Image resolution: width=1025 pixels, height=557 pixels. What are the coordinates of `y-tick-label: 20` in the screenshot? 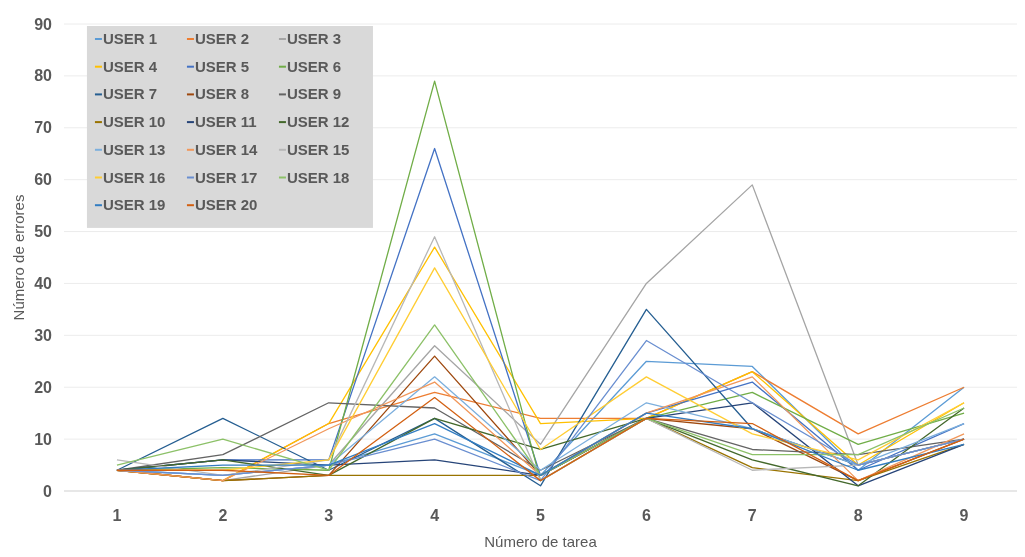 It's located at (43, 387).